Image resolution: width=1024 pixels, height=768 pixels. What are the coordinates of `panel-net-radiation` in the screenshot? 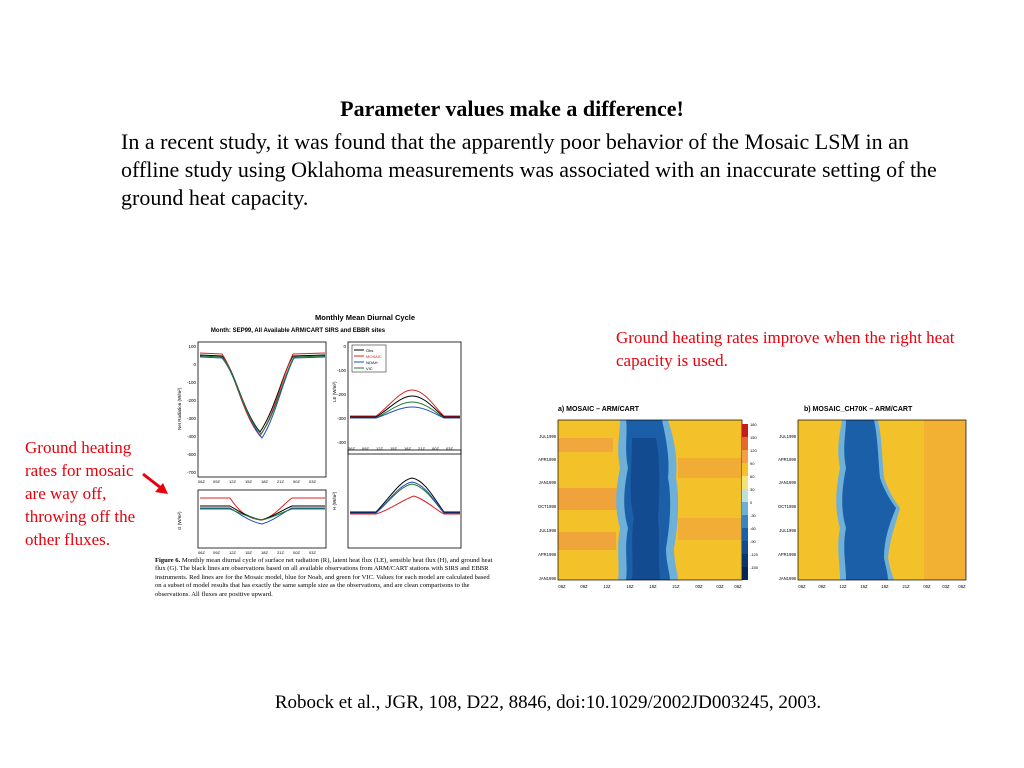 It's located at (262, 409).